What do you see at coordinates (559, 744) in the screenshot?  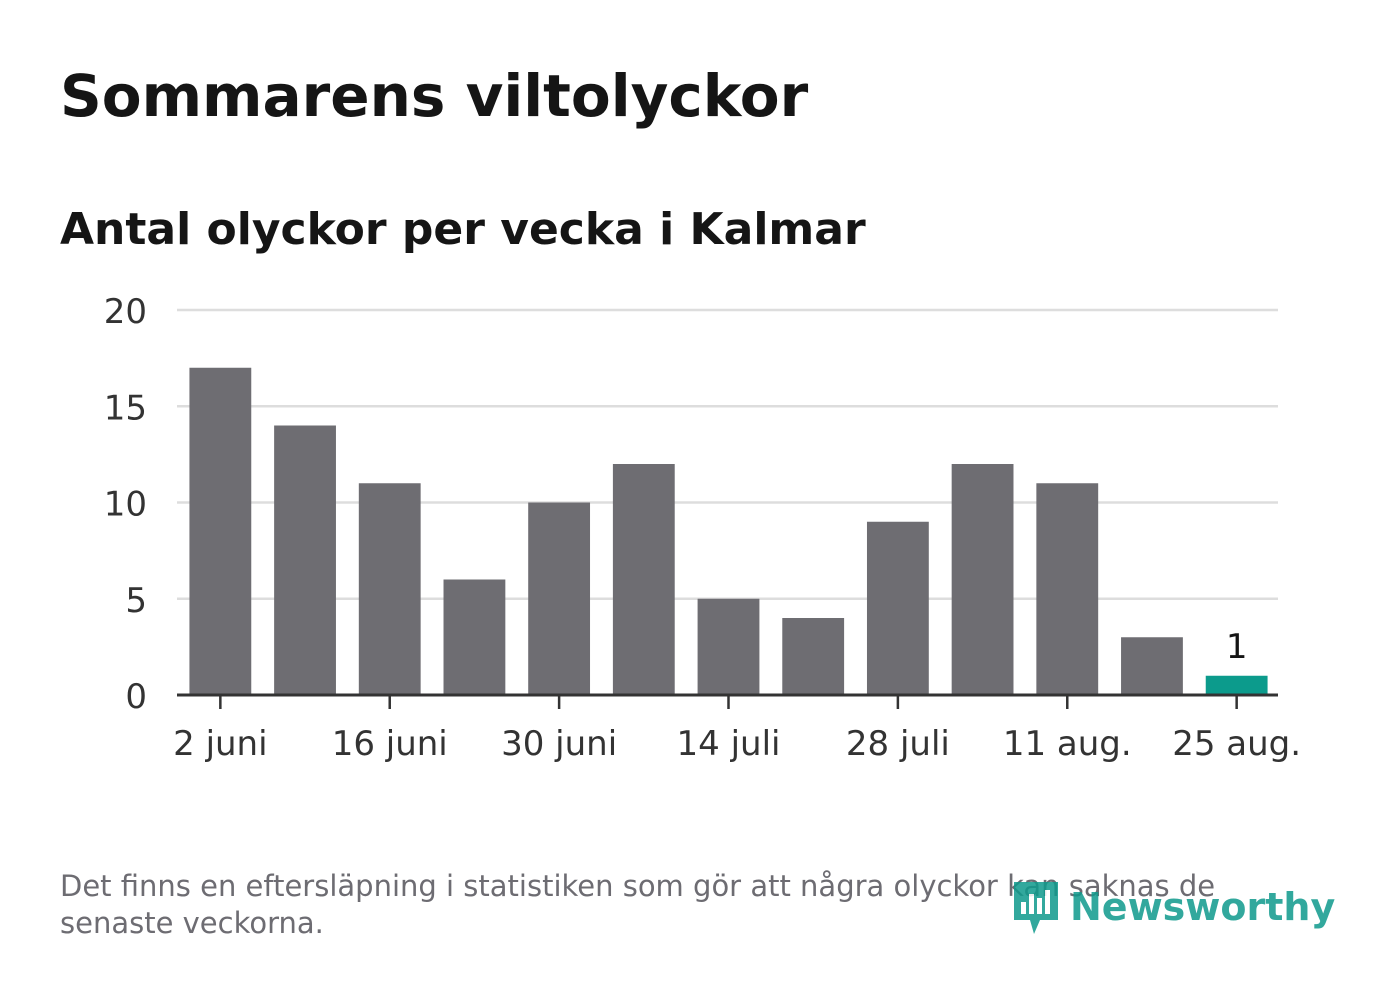 I see `x-tick-label: 30 juni` at bounding box center [559, 744].